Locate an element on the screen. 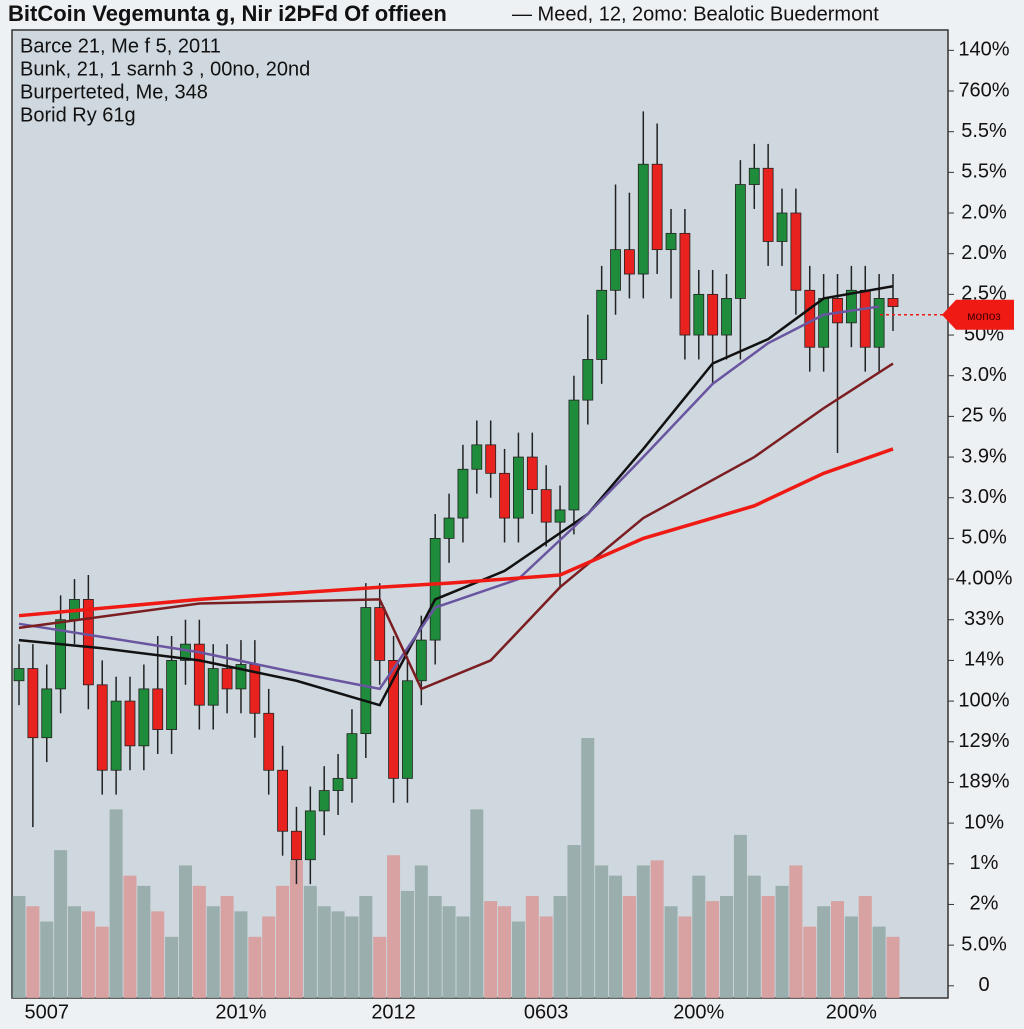 This screenshot has height=1029, width=1024. y-tick-label: 4.00% is located at coordinates (984, 578).